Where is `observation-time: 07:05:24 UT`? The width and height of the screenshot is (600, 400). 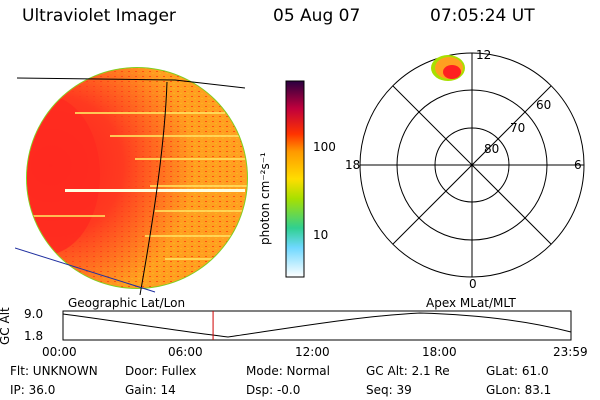 observation-time: 07:05:24 UT is located at coordinates (482, 16).